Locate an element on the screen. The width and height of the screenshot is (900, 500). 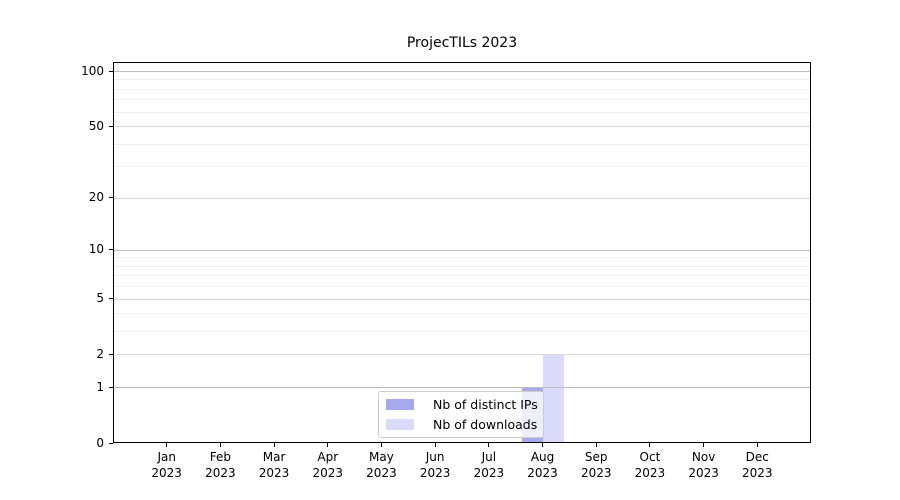
legend-label: Nb of distinct IPs is located at coordinates (485, 405).